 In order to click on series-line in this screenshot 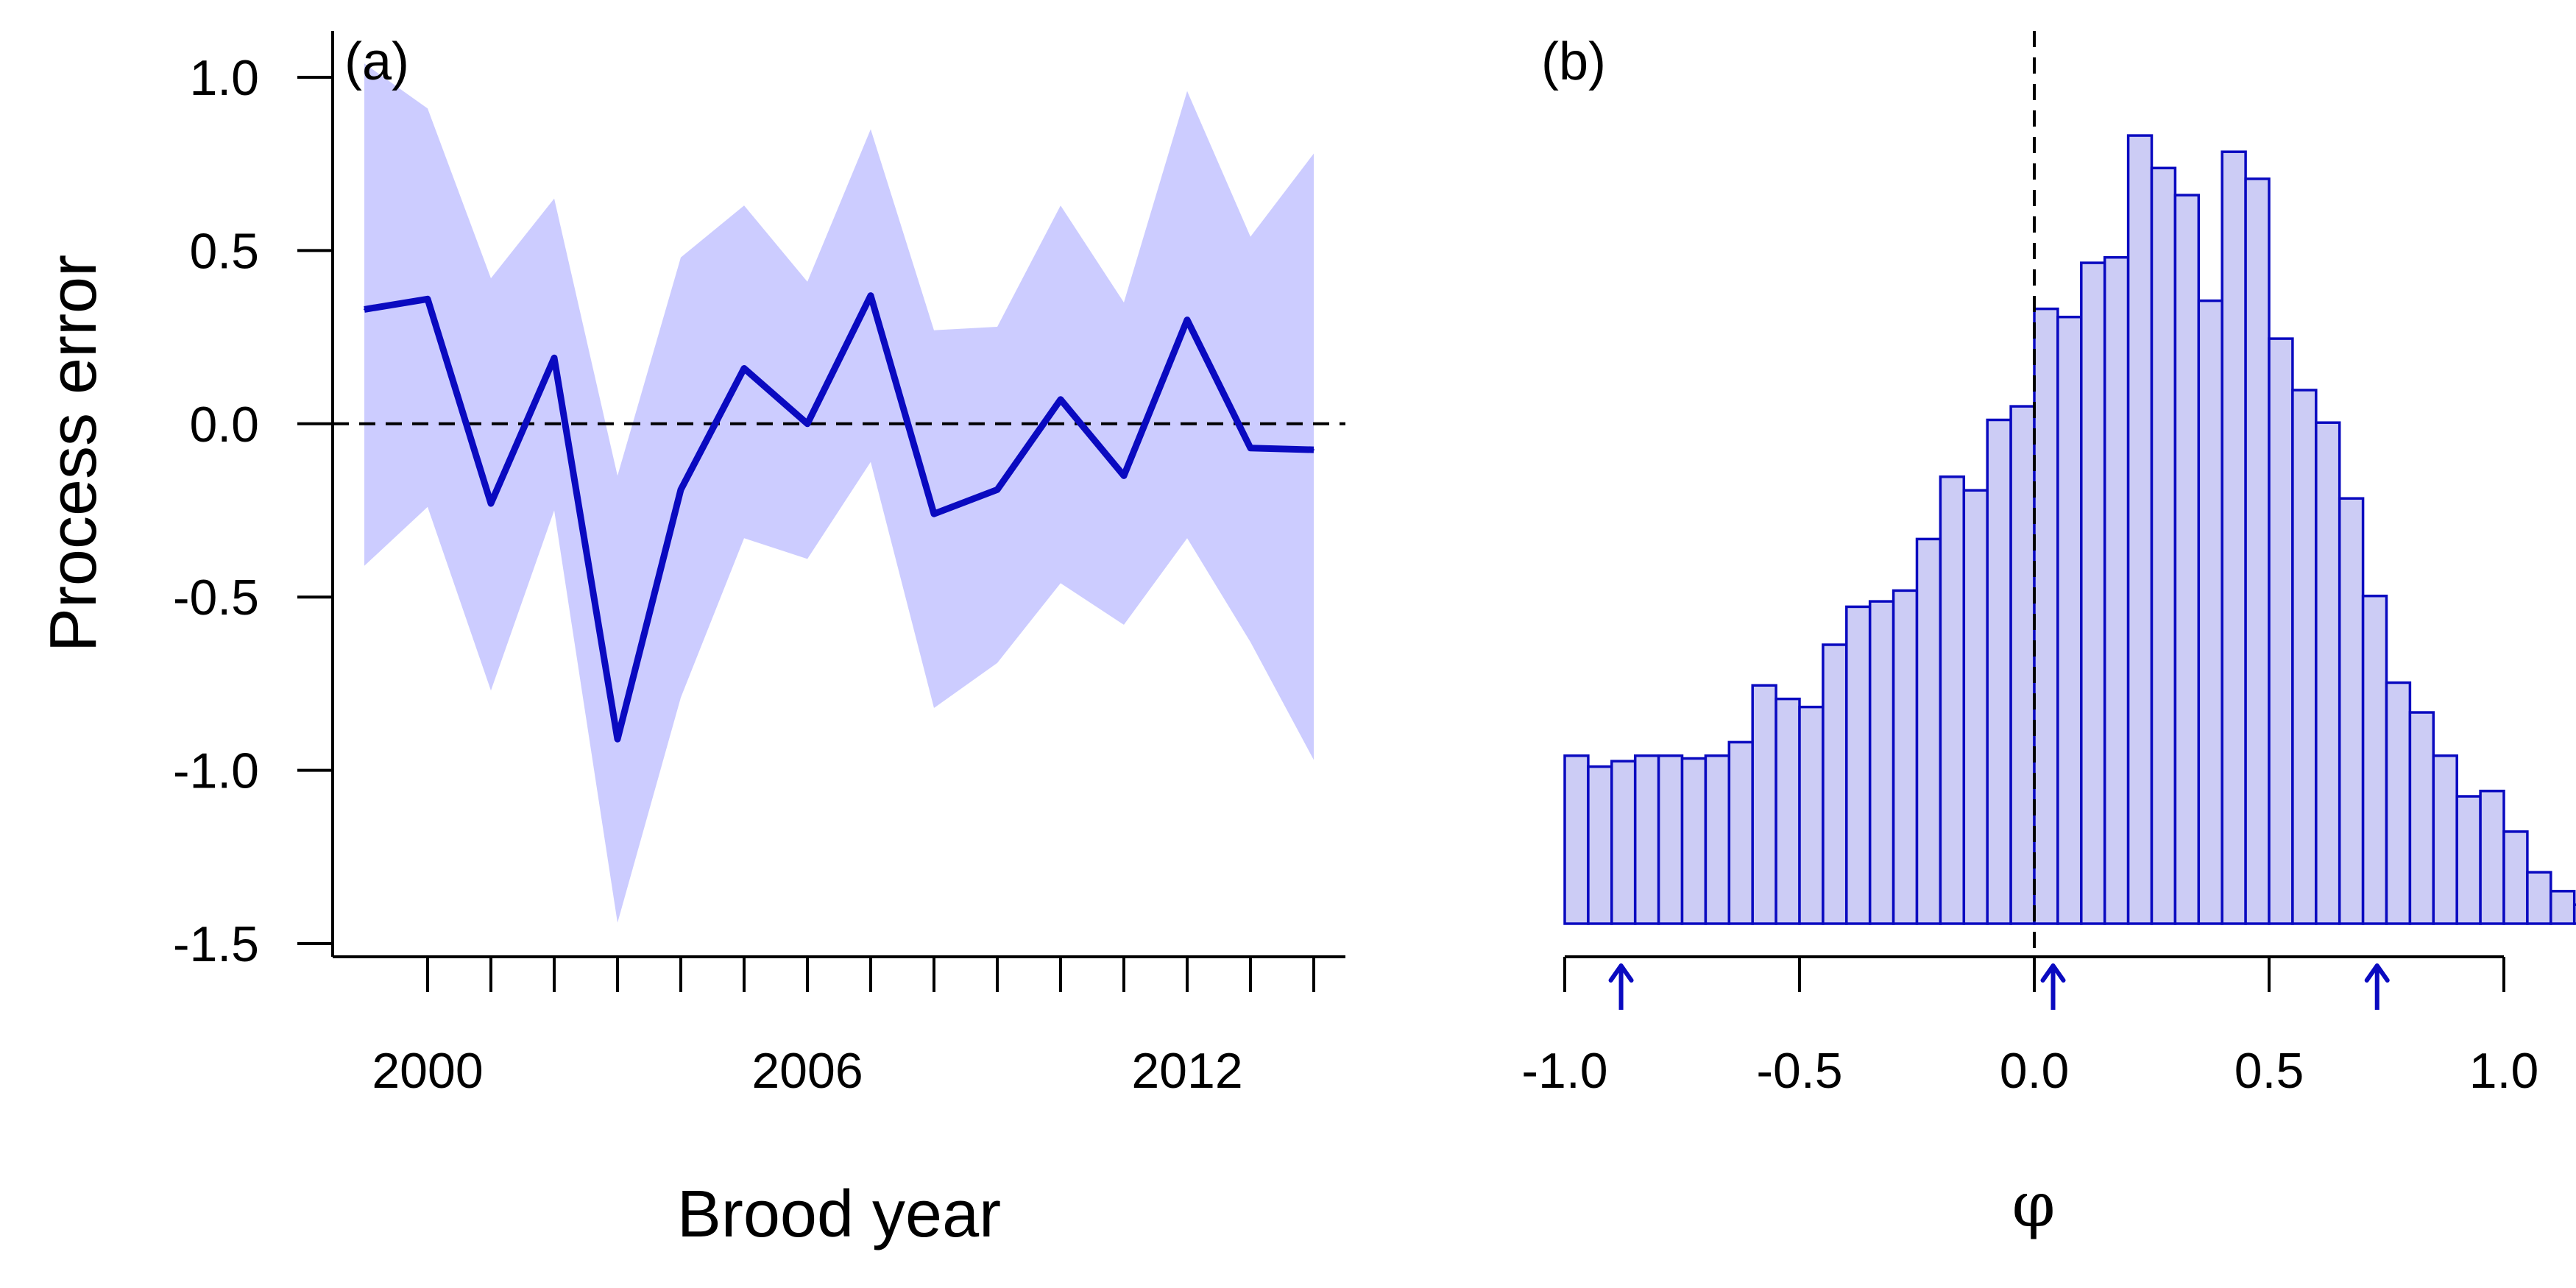, I will do `click(839, 517)`.